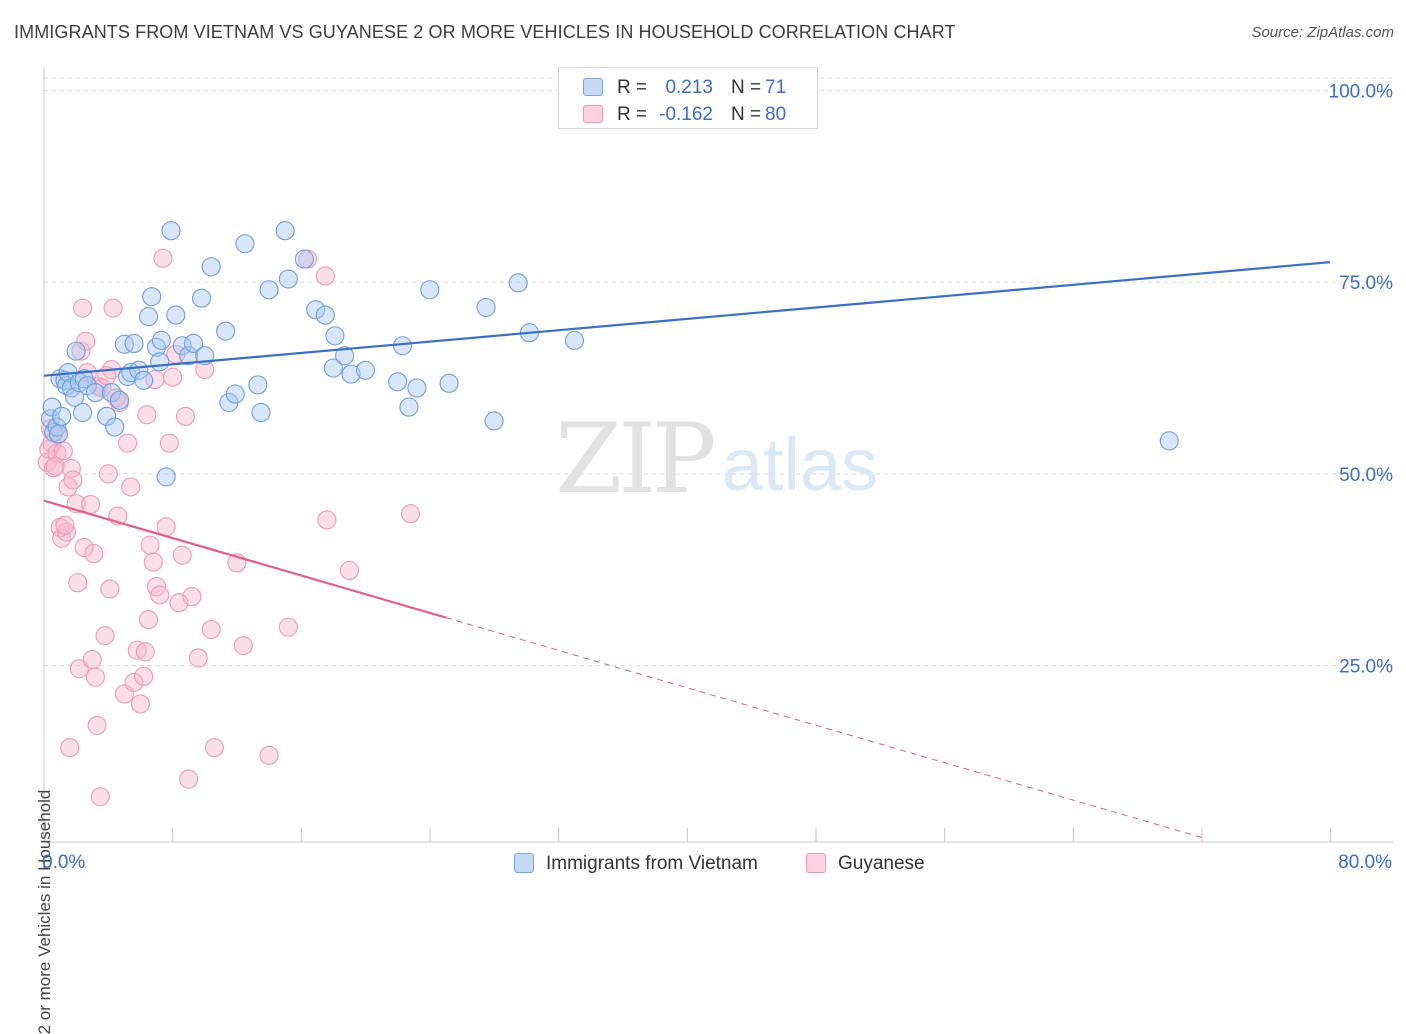  What do you see at coordinates (1366, 475) in the screenshot?
I see `y-tick-label: 50.0%` at bounding box center [1366, 475].